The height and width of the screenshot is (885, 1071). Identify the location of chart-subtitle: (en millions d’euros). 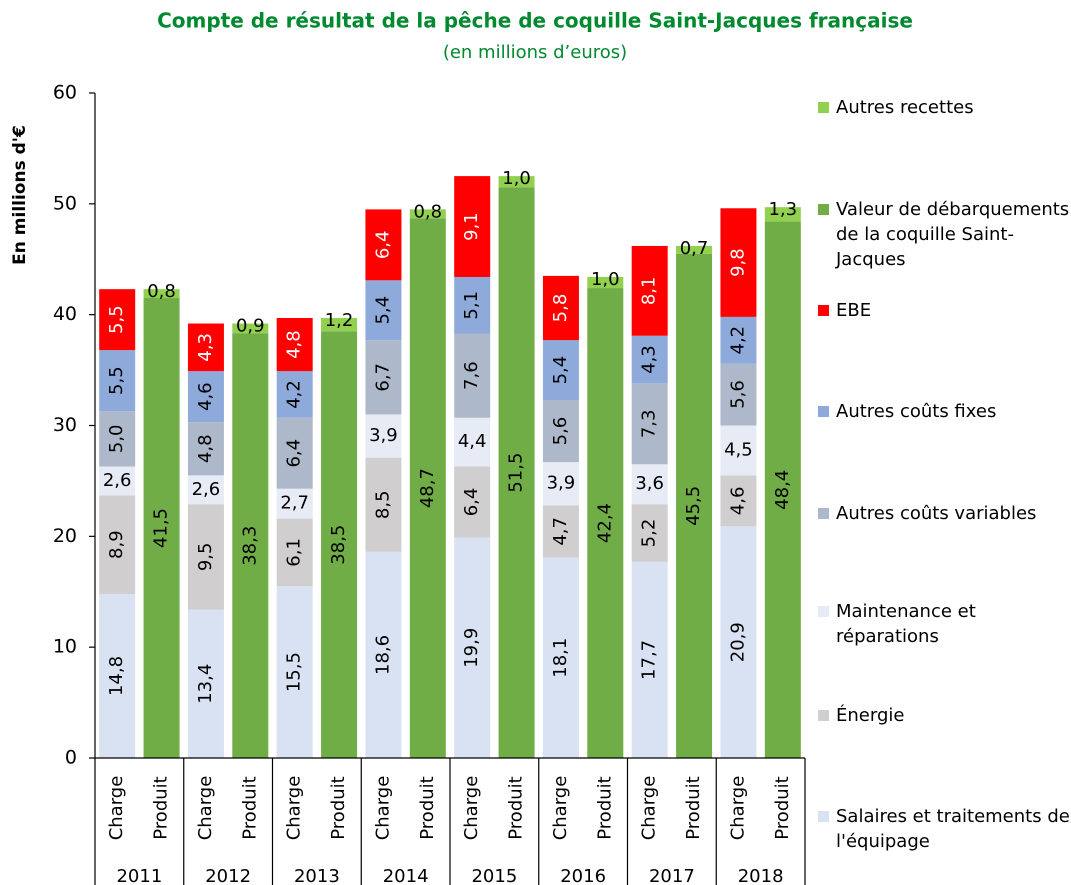
(535, 52).